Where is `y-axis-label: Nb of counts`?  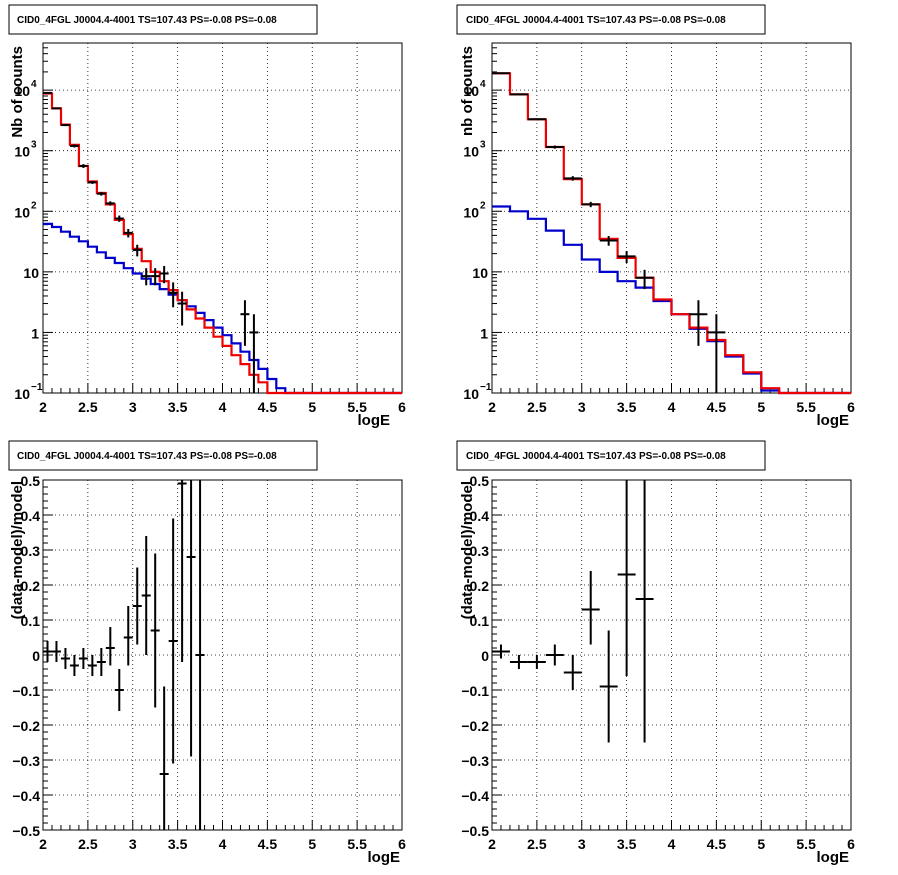
y-axis-label: Nb of counts is located at coordinates (17, 92).